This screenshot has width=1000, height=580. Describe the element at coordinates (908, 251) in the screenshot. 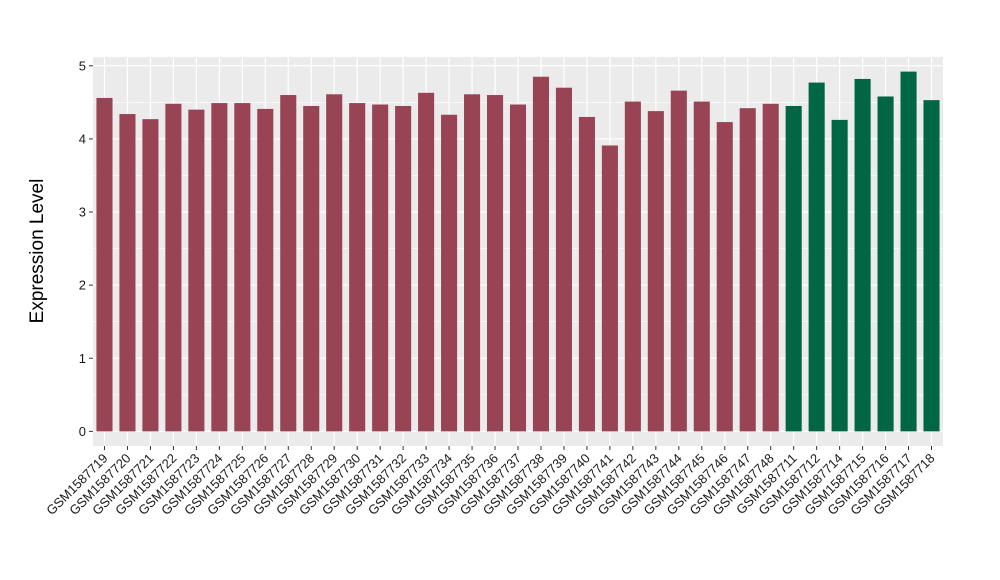

I see `bar-GSM1587717` at that location.